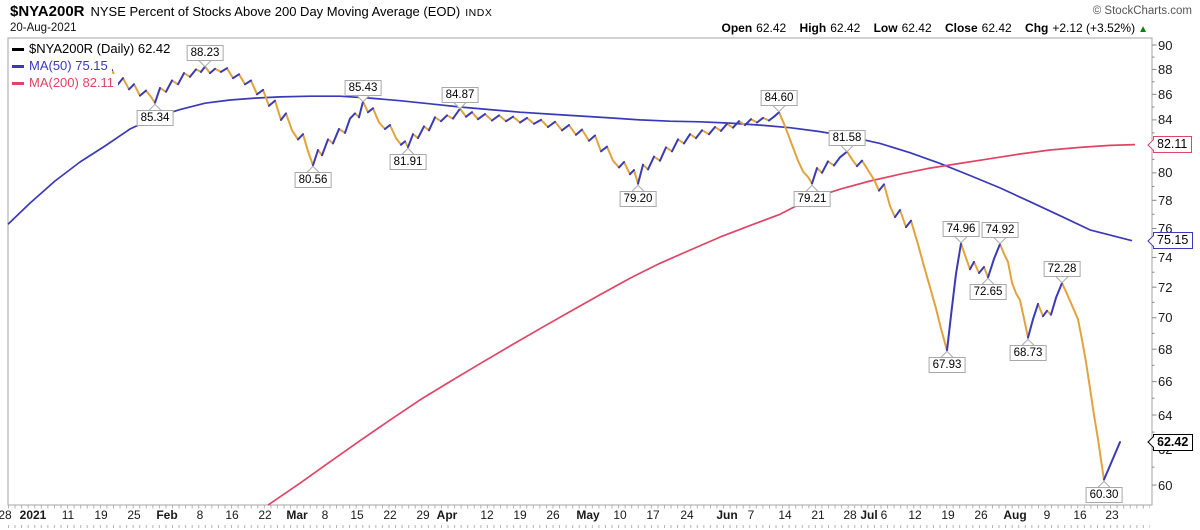 The image size is (1200, 530). I want to click on open-label: Open, so click(737, 28).